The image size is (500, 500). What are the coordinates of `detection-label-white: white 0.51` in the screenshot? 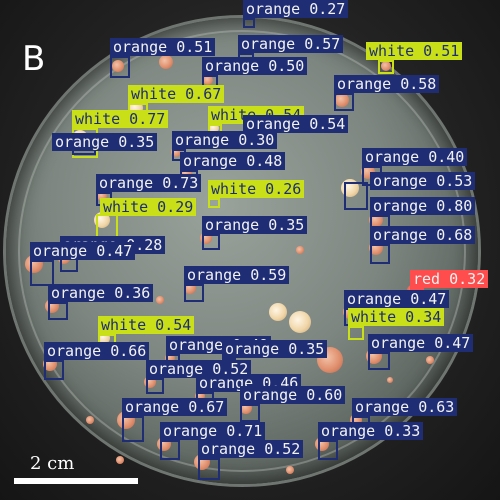 It's located at (414, 51).